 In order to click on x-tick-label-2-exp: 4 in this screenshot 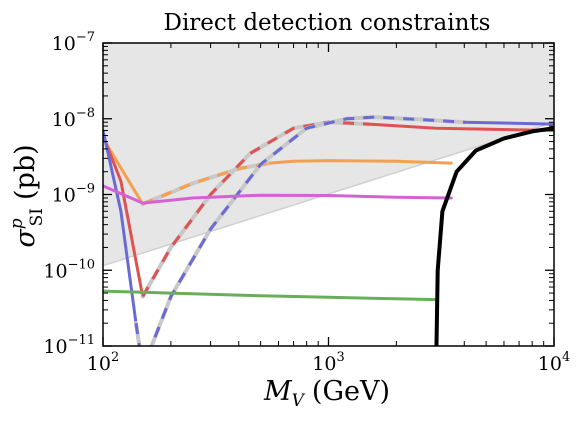, I will do `click(566, 357)`.